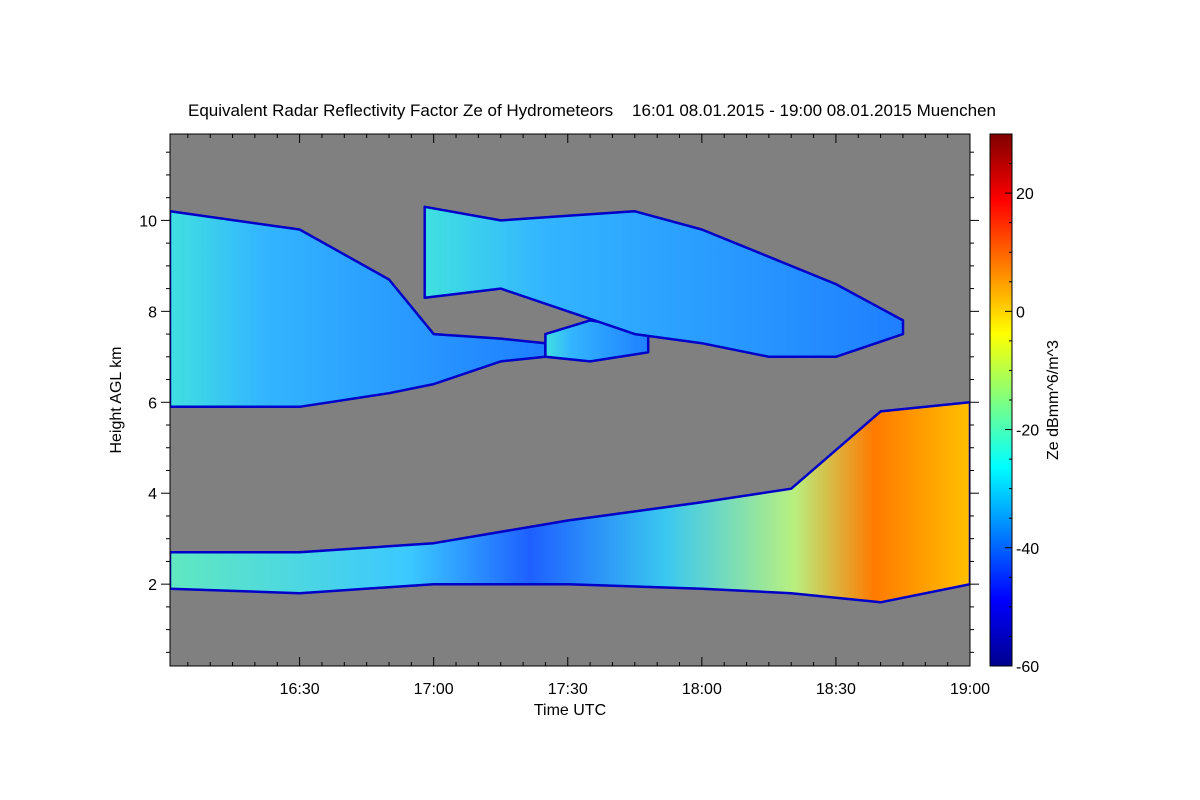 This screenshot has width=1200, height=800. What do you see at coordinates (970, 689) in the screenshot?
I see `x-tick-label: 19:00` at bounding box center [970, 689].